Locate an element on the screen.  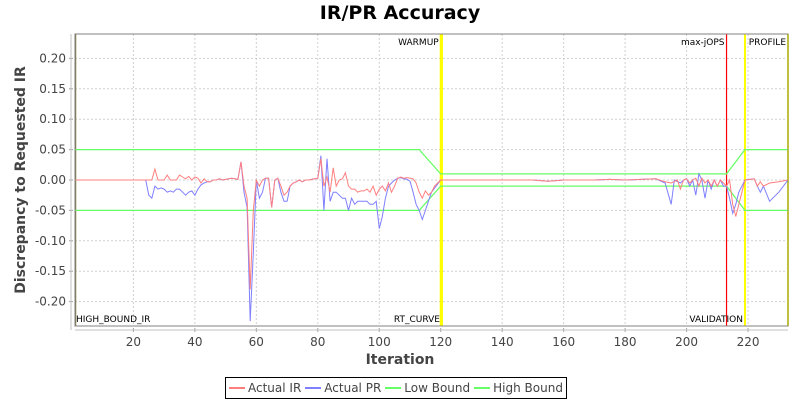
y-tick-label: 0.10 is located at coordinates (52, 119).